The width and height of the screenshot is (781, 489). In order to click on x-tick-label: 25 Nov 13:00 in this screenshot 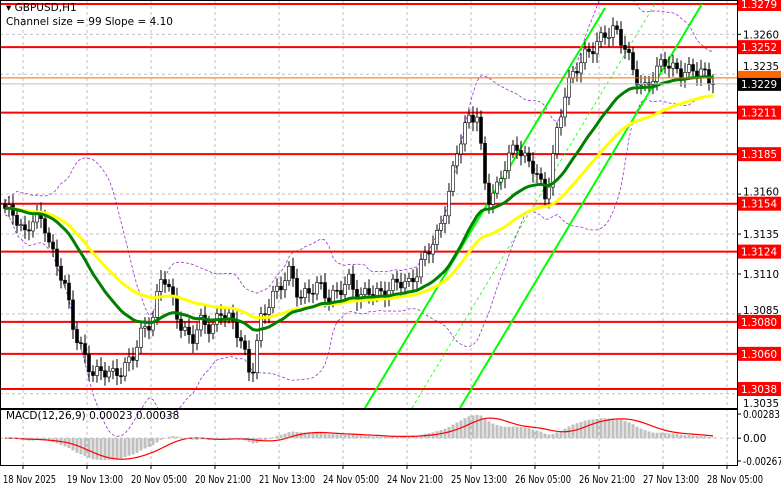, I will do `click(479, 480)`.